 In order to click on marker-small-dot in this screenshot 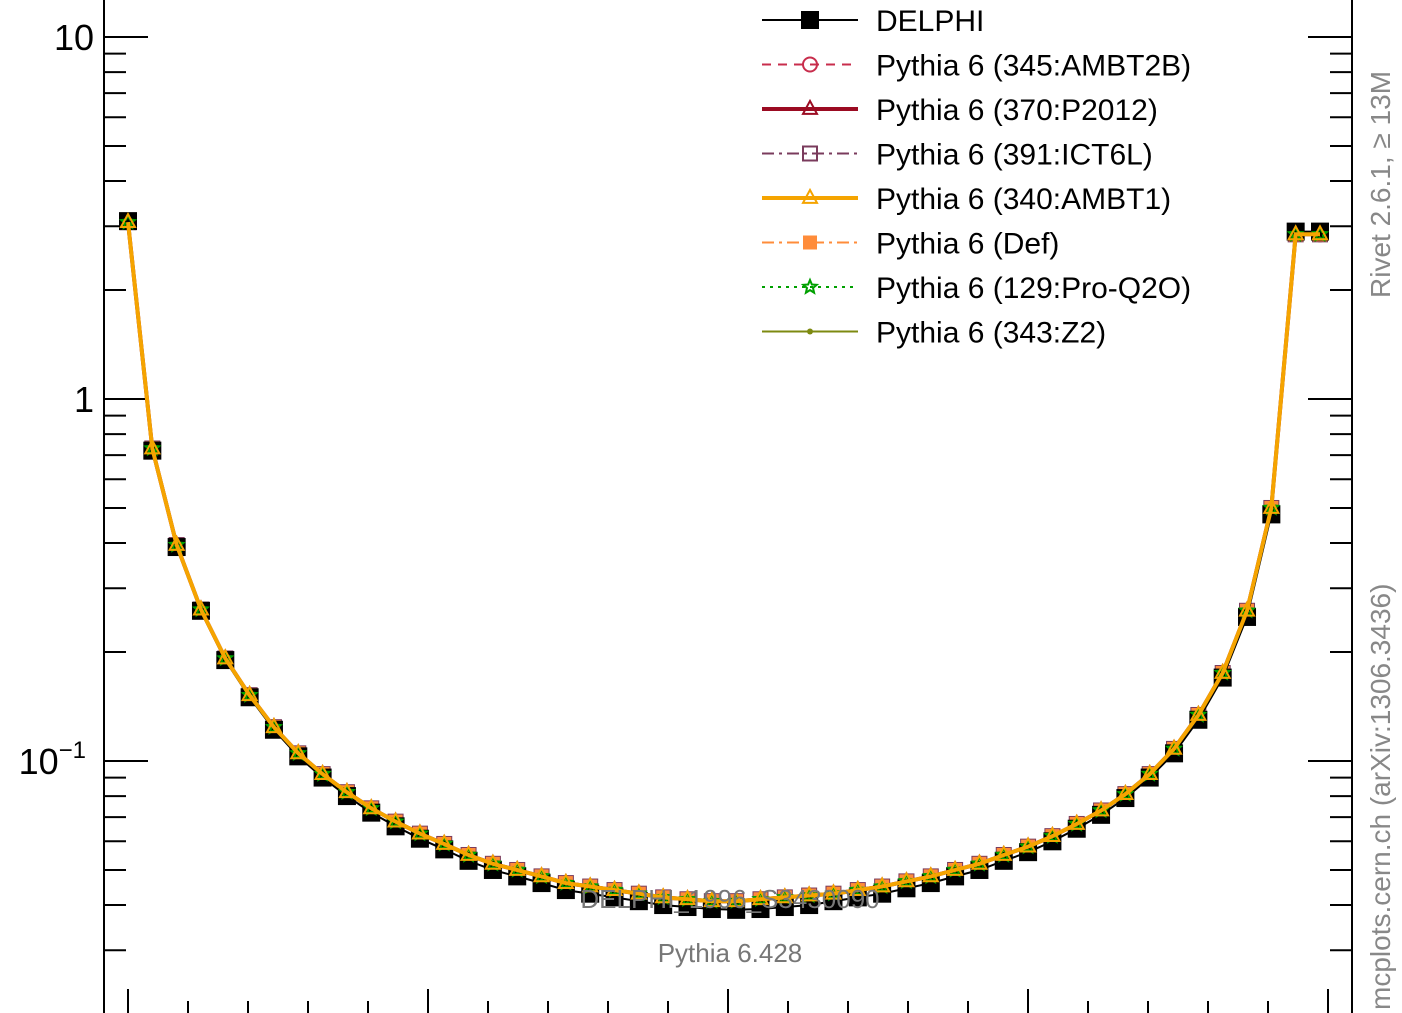, I will do `click(810, 331)`.